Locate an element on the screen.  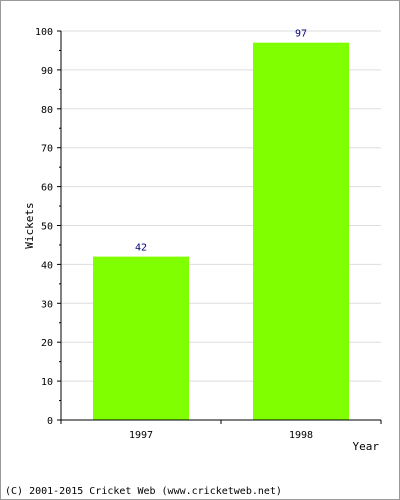
y-tick-label: 20 is located at coordinates (47, 343).